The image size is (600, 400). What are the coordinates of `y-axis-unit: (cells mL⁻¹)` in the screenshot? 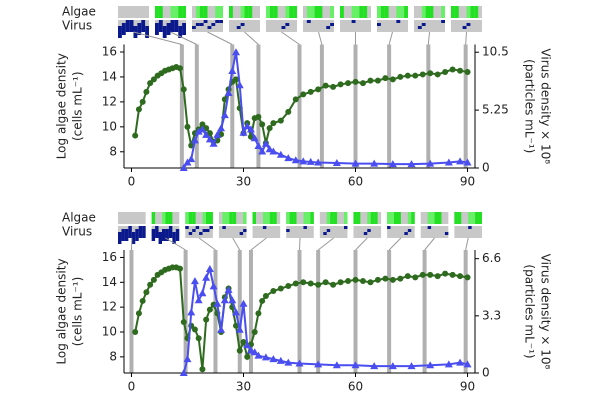 It's located at (78, 312).